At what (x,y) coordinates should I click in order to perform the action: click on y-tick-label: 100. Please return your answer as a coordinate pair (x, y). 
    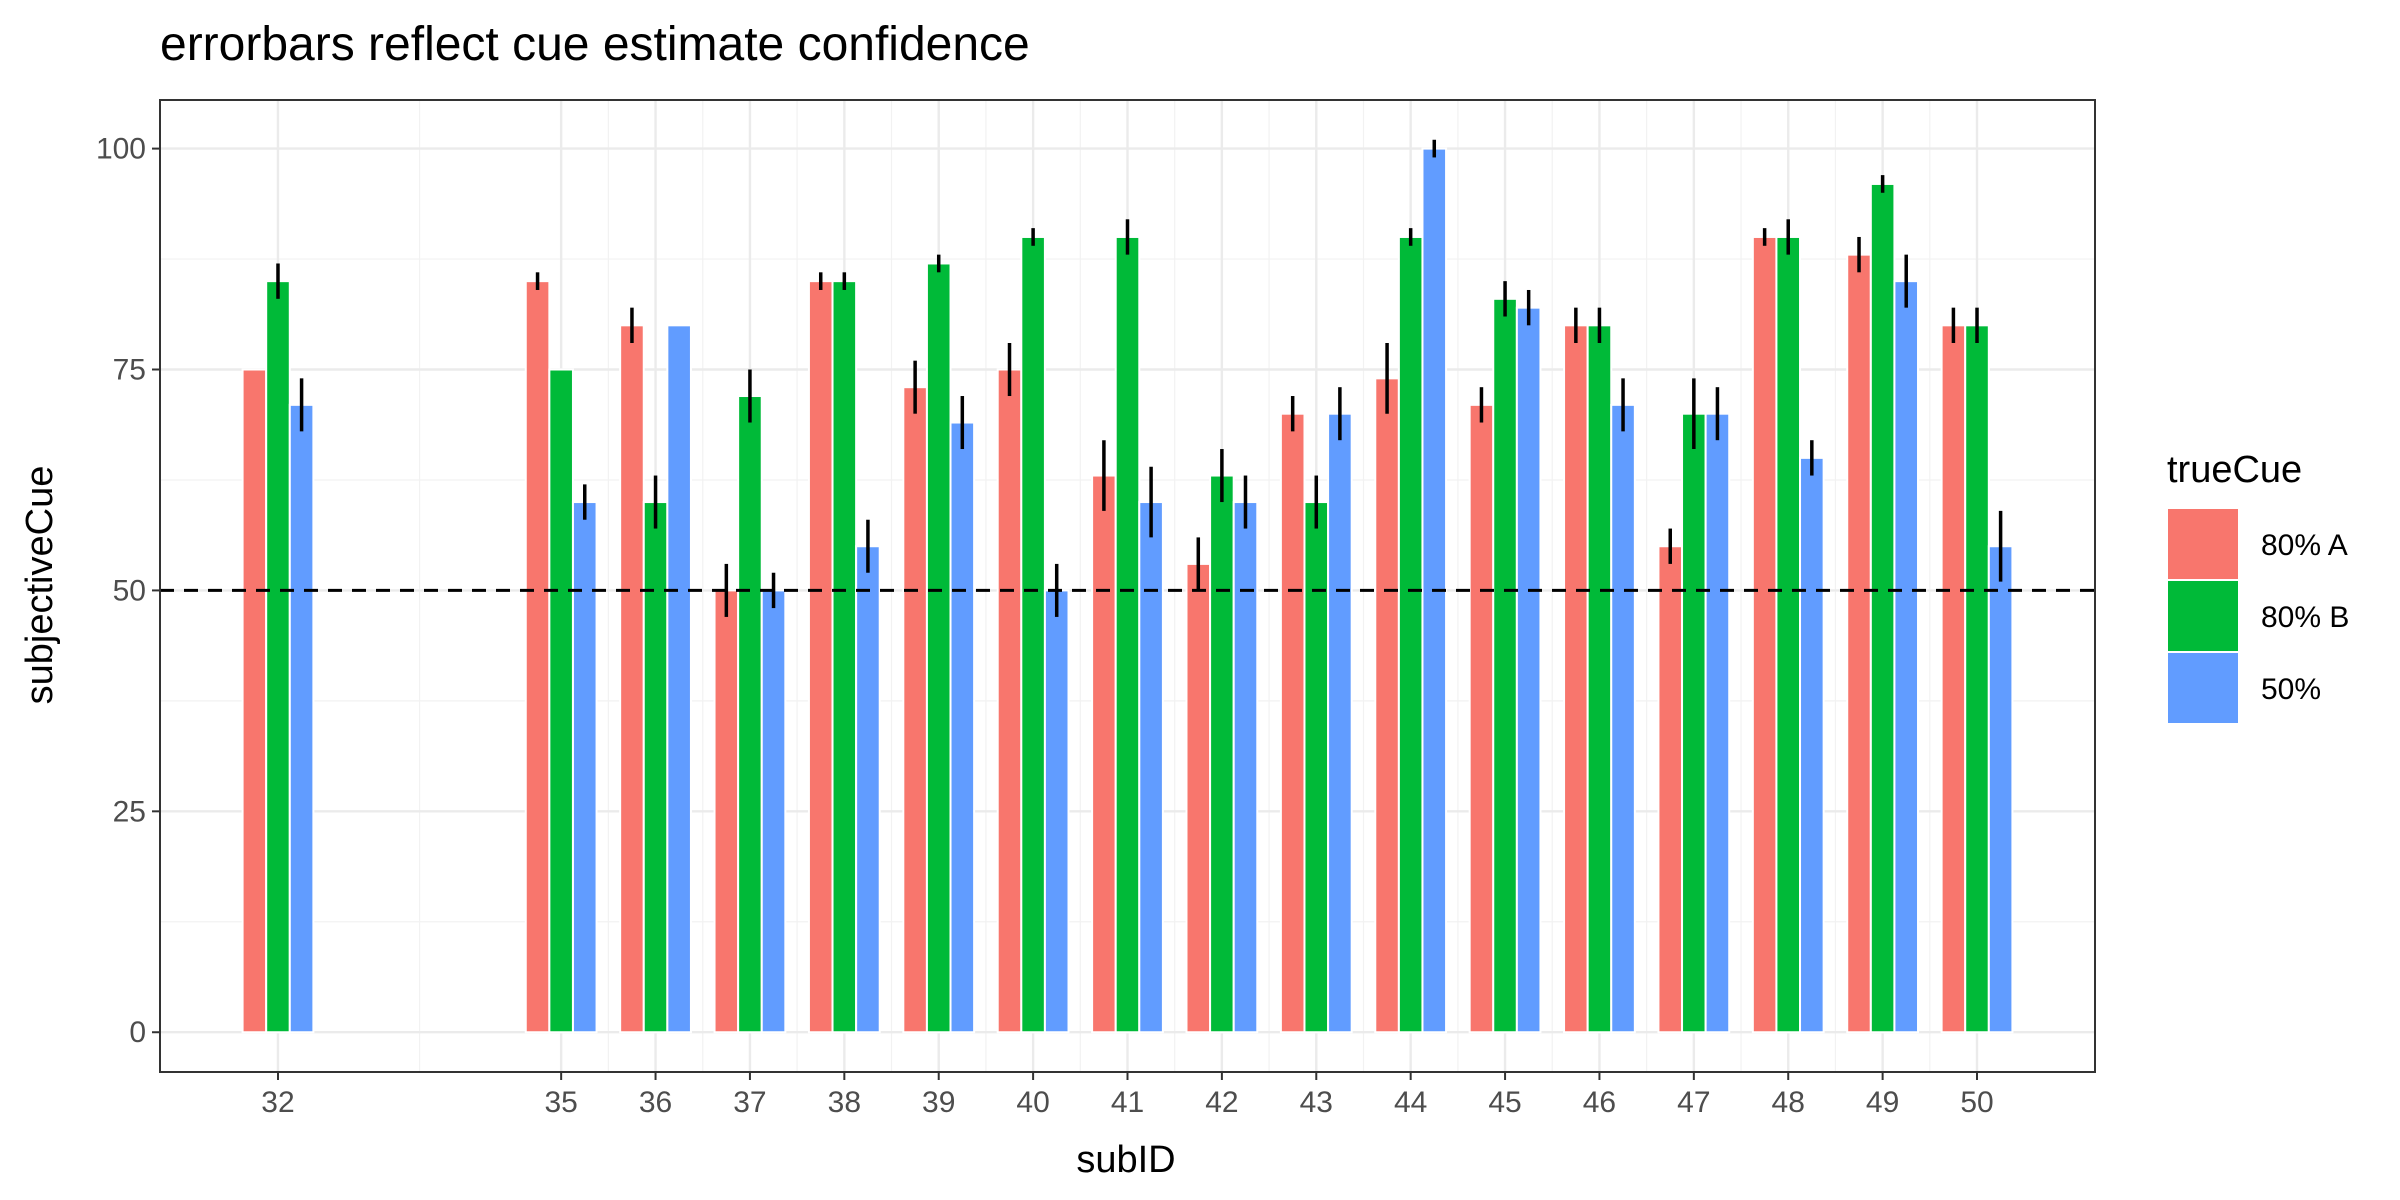
    Looking at the image, I should click on (121, 149).